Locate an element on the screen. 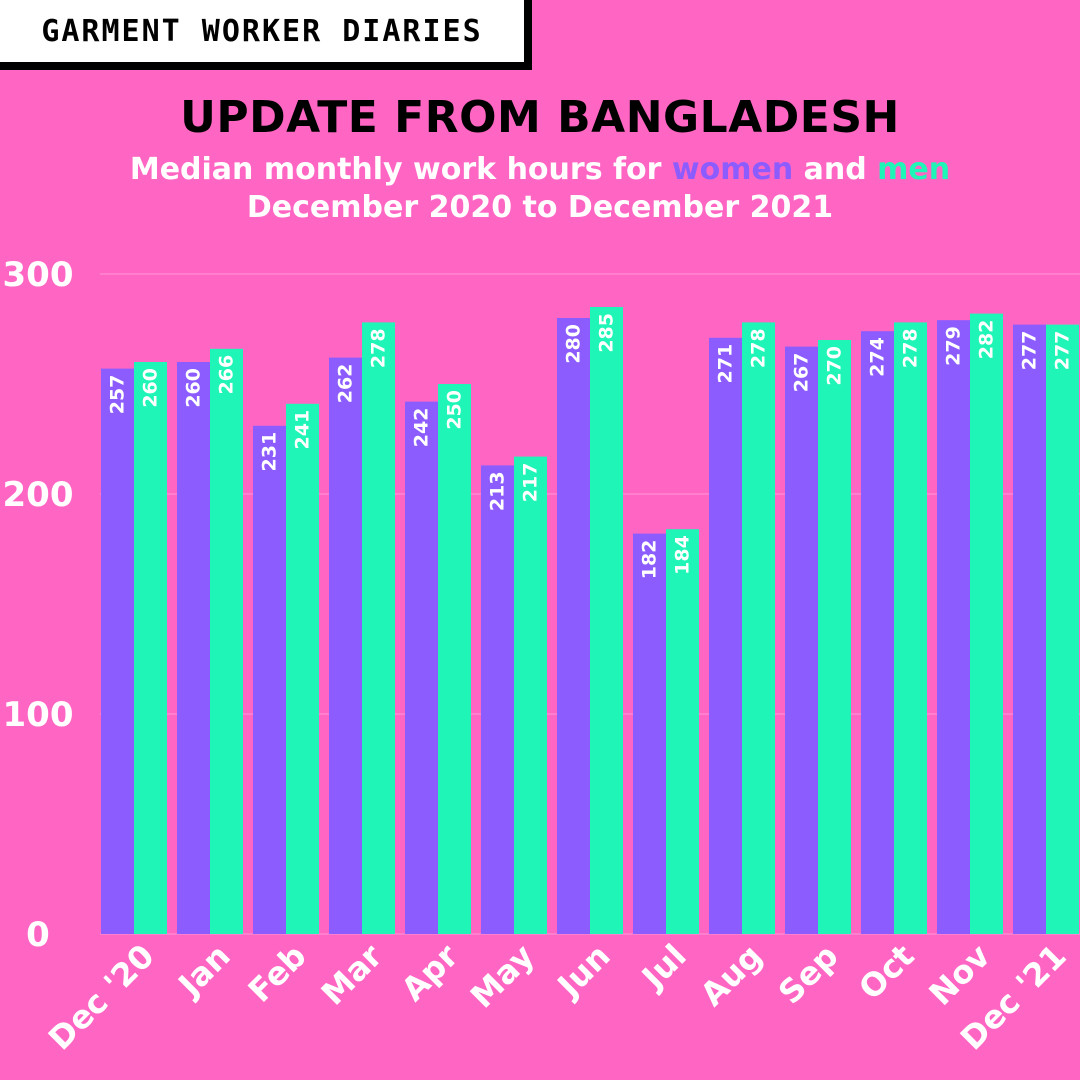  x-tick-label: Mar is located at coordinates (352, 975).